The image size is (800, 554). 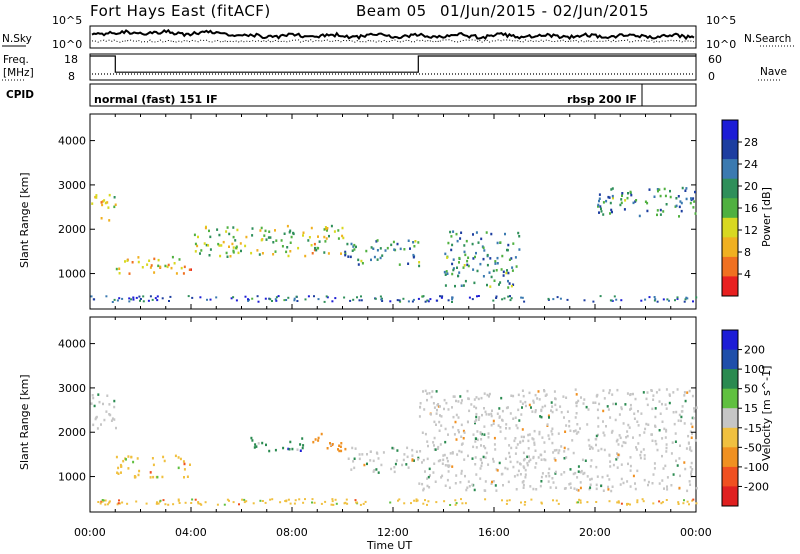 What do you see at coordinates (711, 76) in the screenshot?
I see `nave-tick-bottom: 0` at bounding box center [711, 76].